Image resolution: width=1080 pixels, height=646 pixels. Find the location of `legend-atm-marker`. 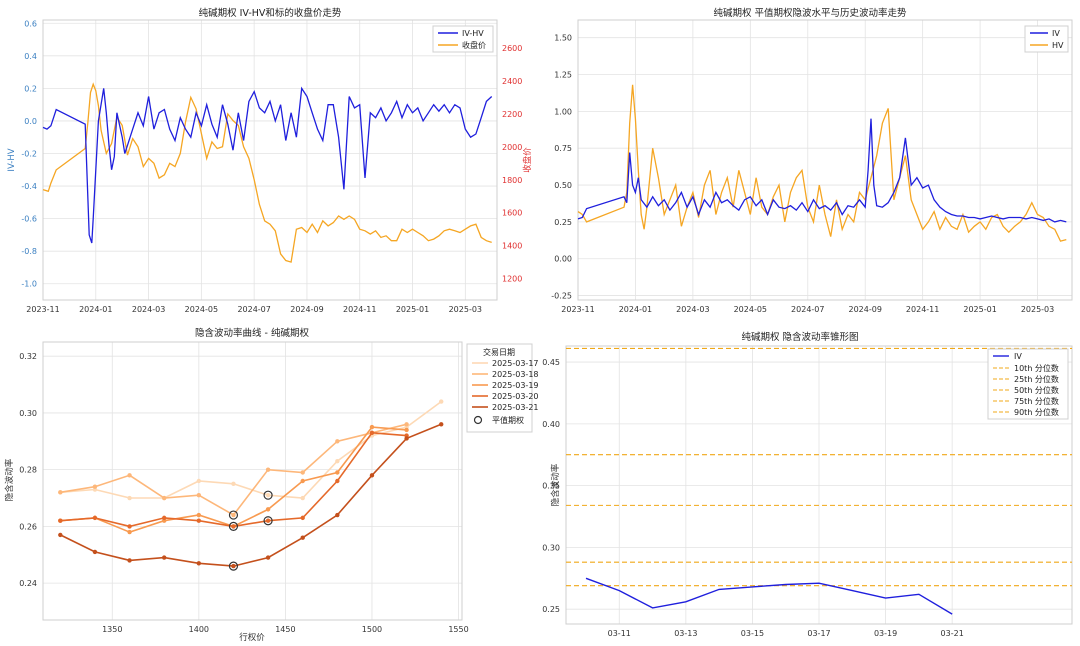

legend-atm-marker is located at coordinates (478, 420).